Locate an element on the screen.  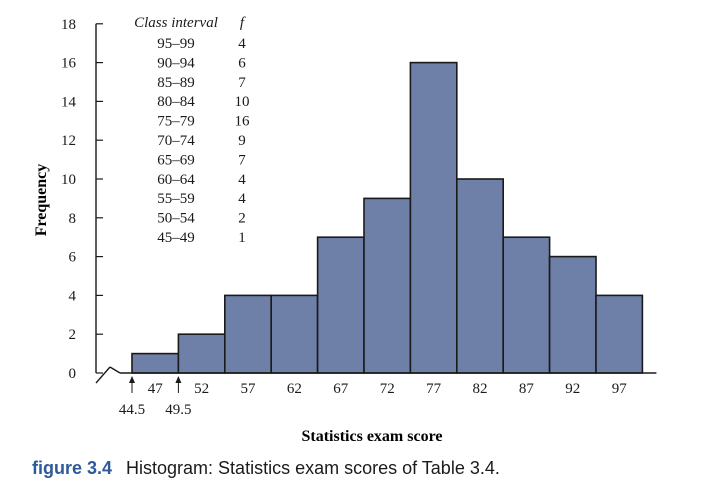
x-tick-label-57: 57 is located at coordinates (249, 389).